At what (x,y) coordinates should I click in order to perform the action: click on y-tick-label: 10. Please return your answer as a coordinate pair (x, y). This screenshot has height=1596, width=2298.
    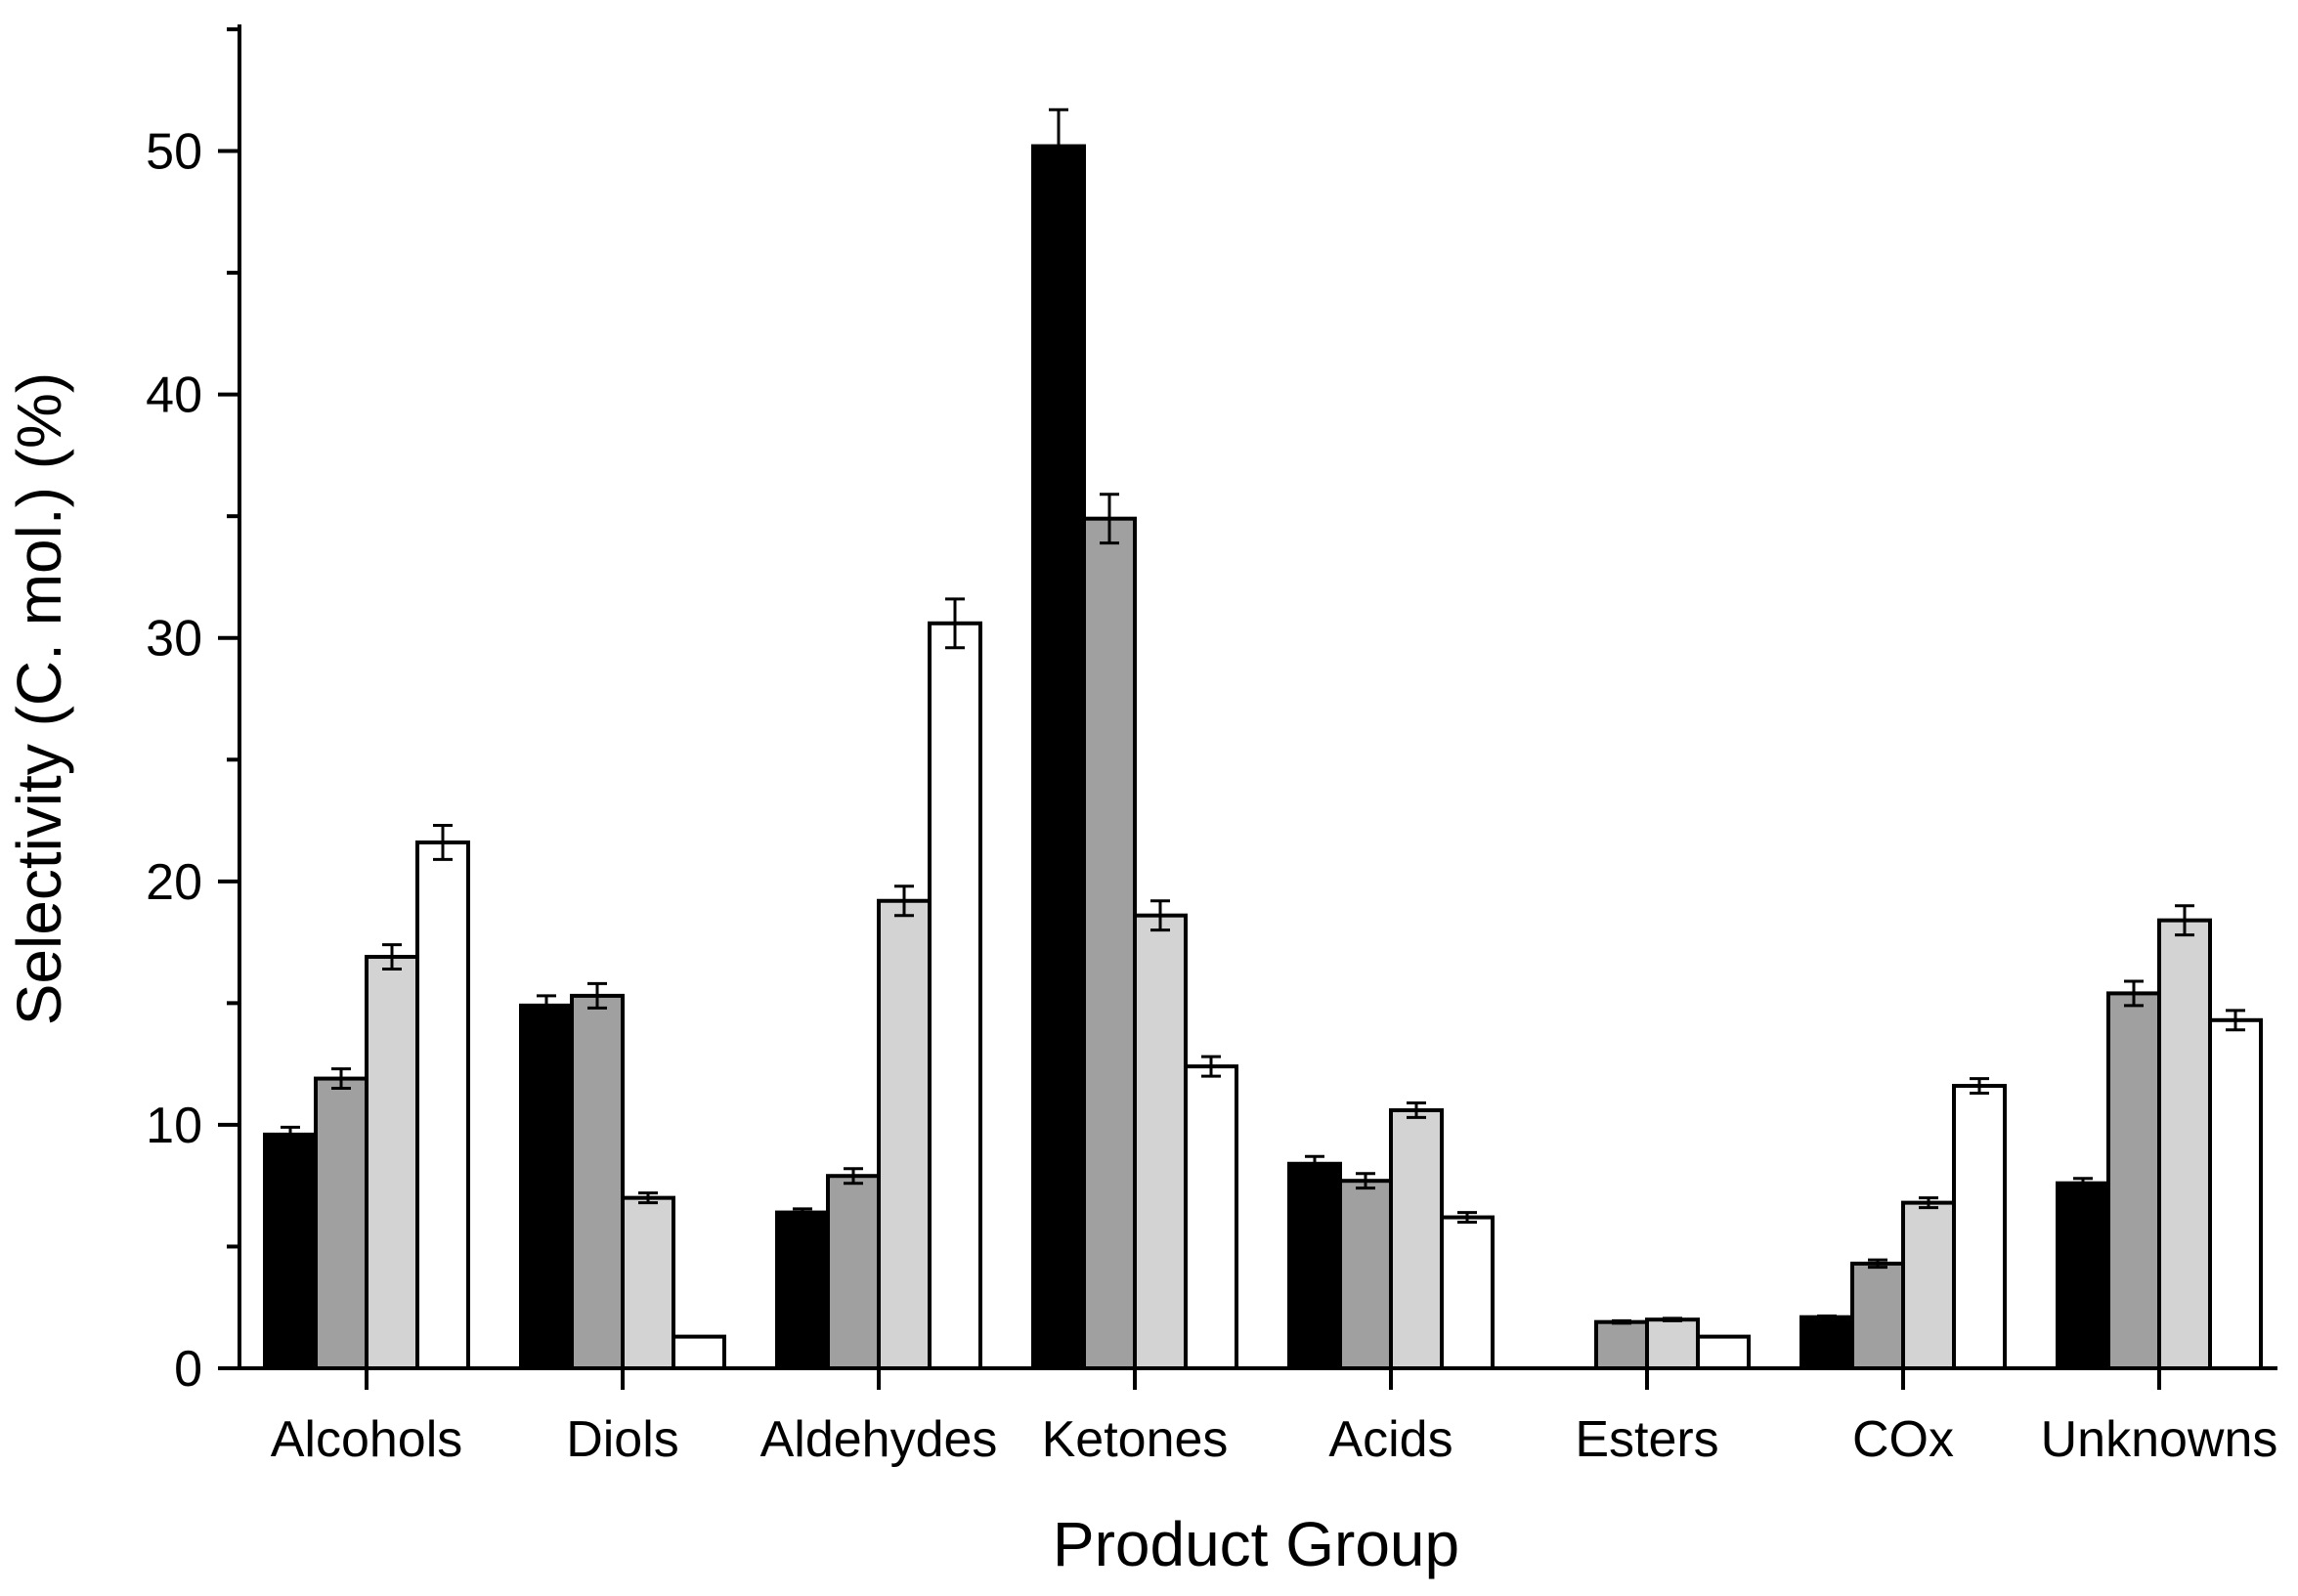
    Looking at the image, I should click on (174, 1126).